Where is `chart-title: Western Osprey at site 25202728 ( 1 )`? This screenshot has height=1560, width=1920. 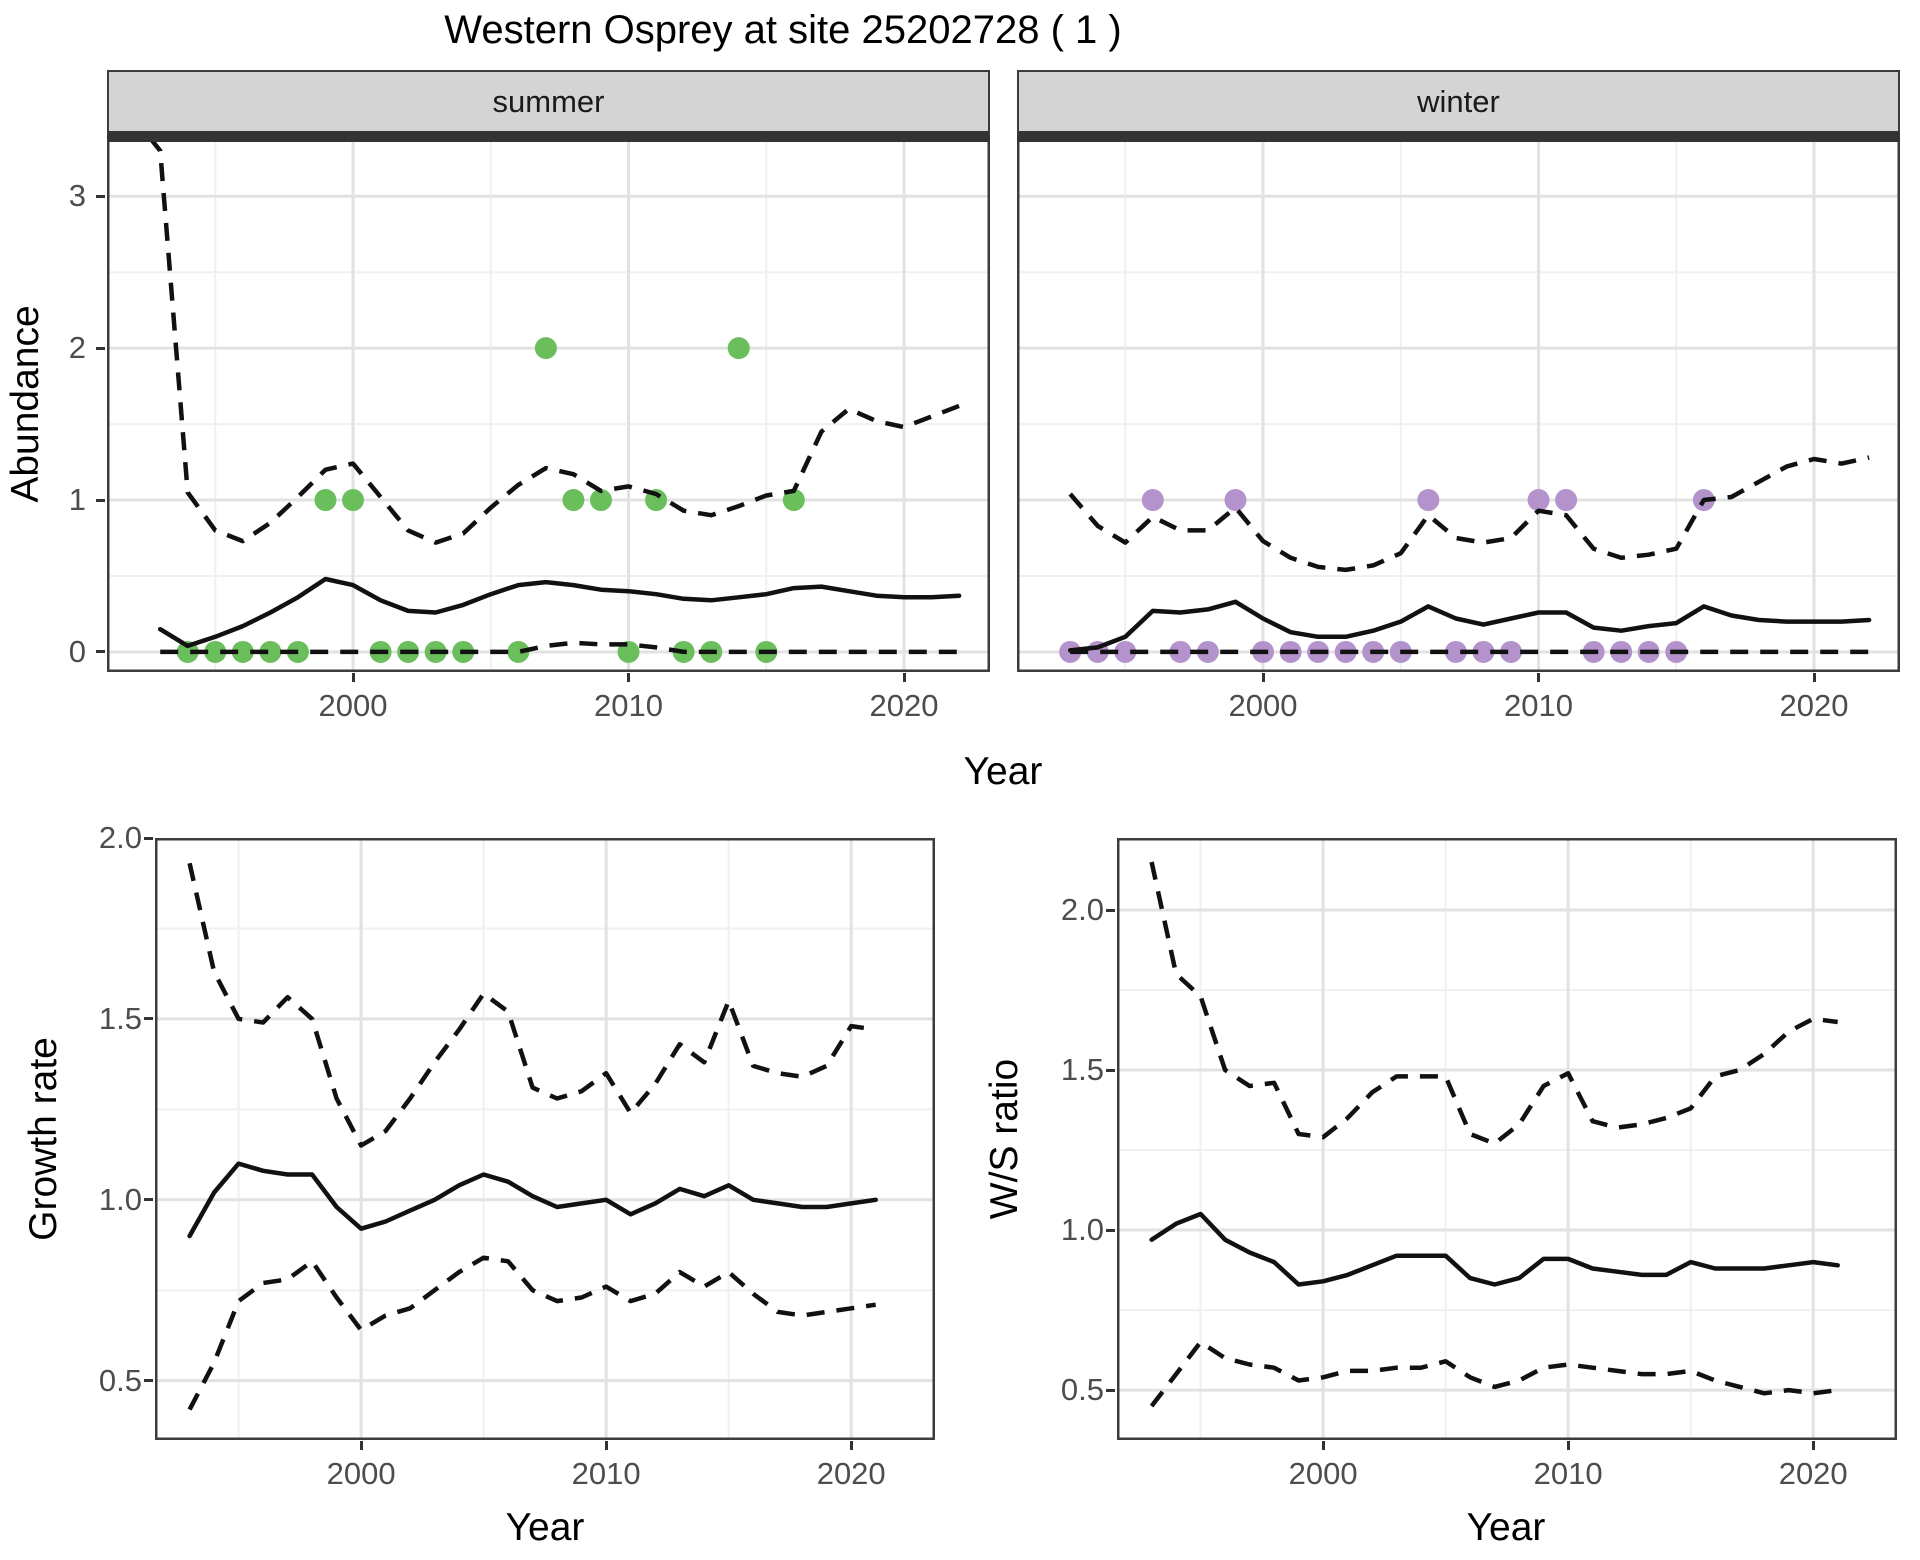
chart-title: Western Osprey at site 25202728 ( 1 ) is located at coordinates (783, 30).